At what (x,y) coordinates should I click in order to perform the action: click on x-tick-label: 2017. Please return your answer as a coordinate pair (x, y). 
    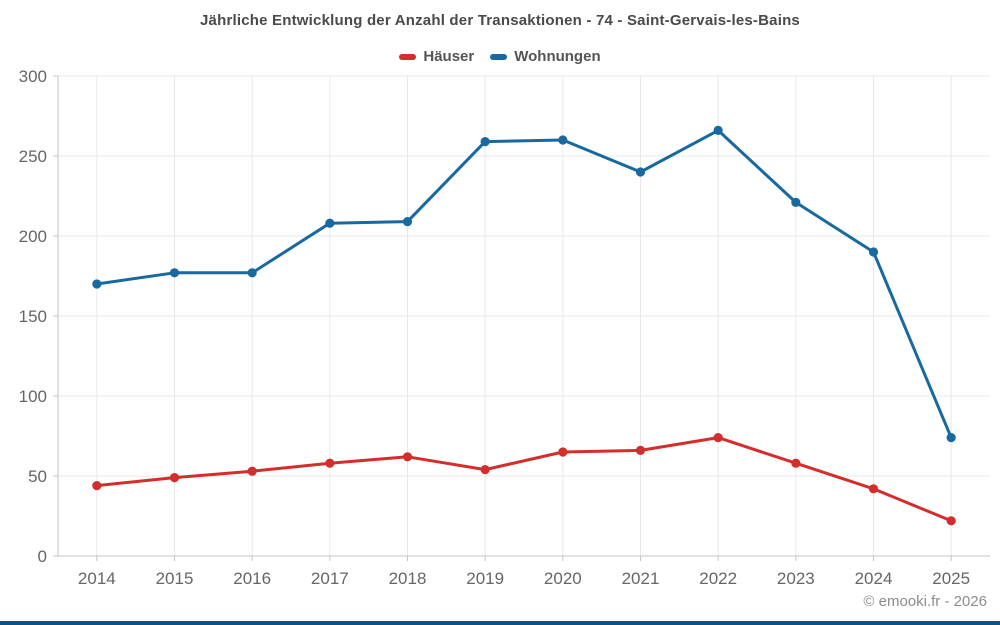
    Looking at the image, I should click on (330, 578).